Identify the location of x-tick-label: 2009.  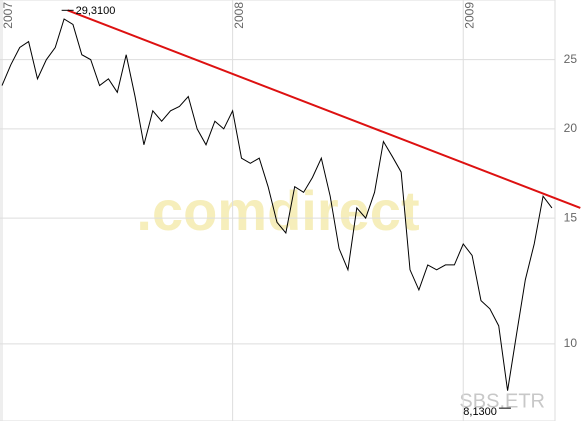
(469, 15).